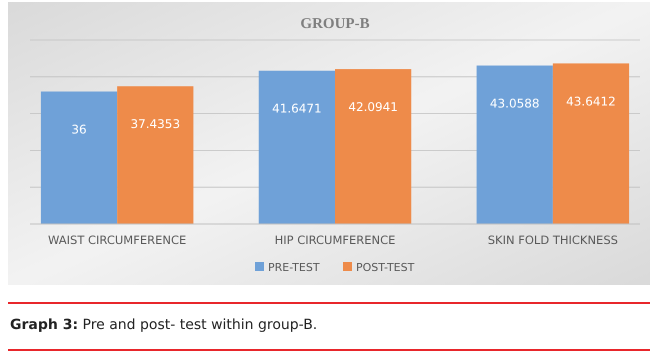  Describe the element at coordinates (297, 109) in the screenshot. I see `data-label: 41.6471` at that location.